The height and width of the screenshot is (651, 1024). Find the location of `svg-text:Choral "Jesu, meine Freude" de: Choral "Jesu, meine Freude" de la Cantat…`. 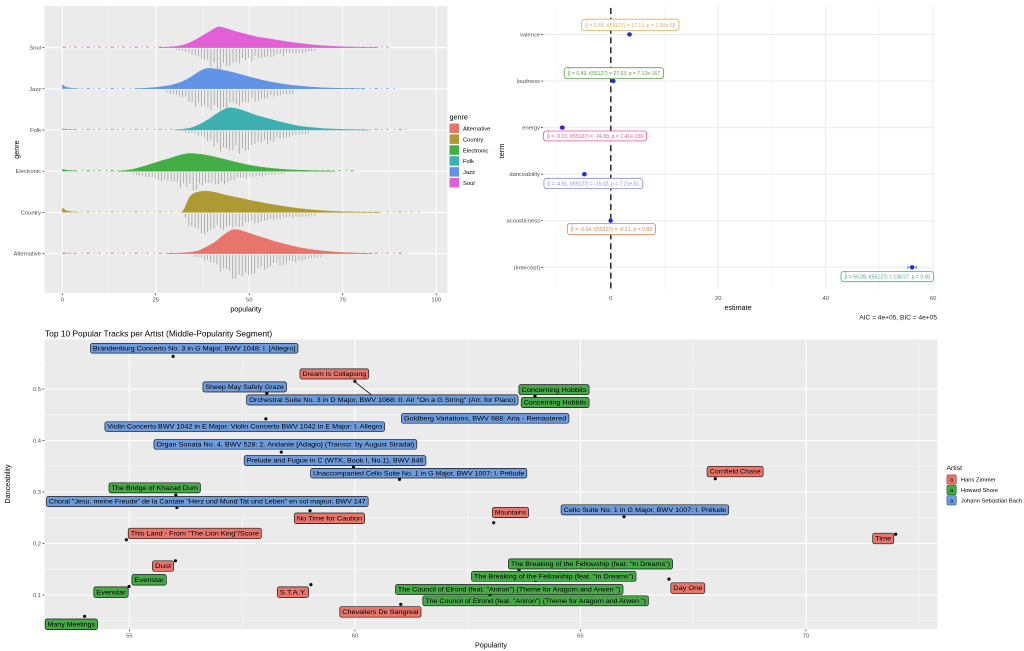

svg-text:Choral "Jesu, meine Freude" de: Choral "Jesu, meine Freude" de la Cantat… is located at coordinates (207, 502).